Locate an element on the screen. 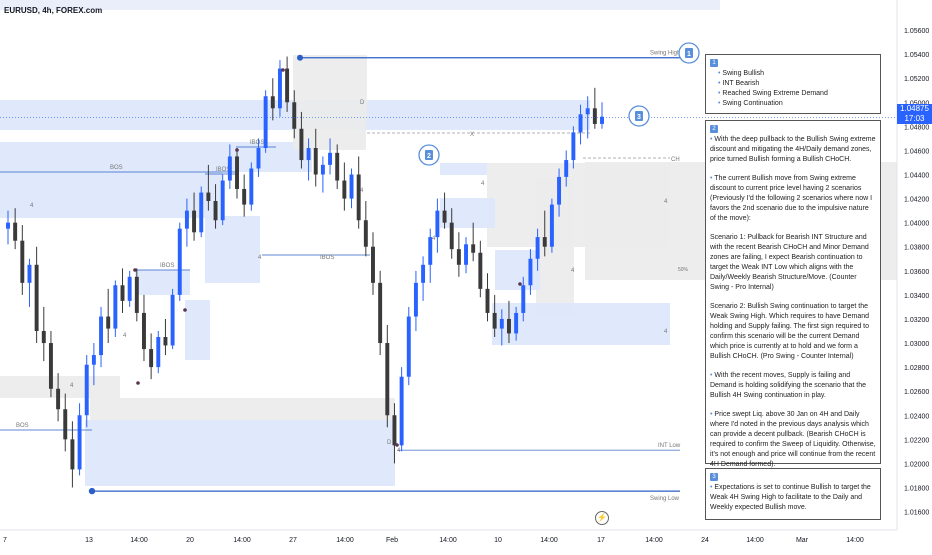  price-tick-label: 1.03200 is located at coordinates (916, 320).